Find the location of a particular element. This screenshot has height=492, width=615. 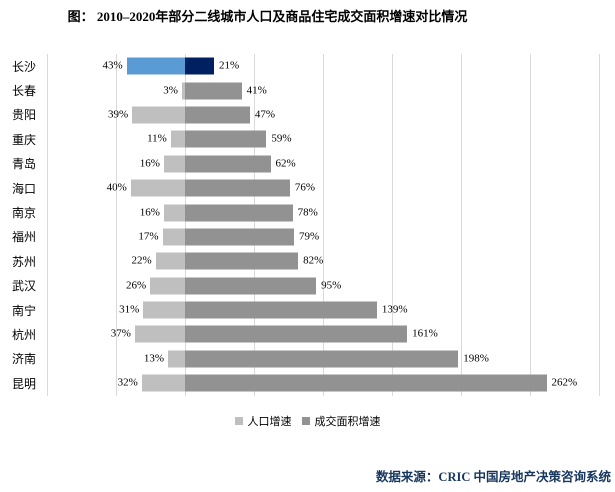

transaction-area-growth-value: 139% is located at coordinates (394, 309).